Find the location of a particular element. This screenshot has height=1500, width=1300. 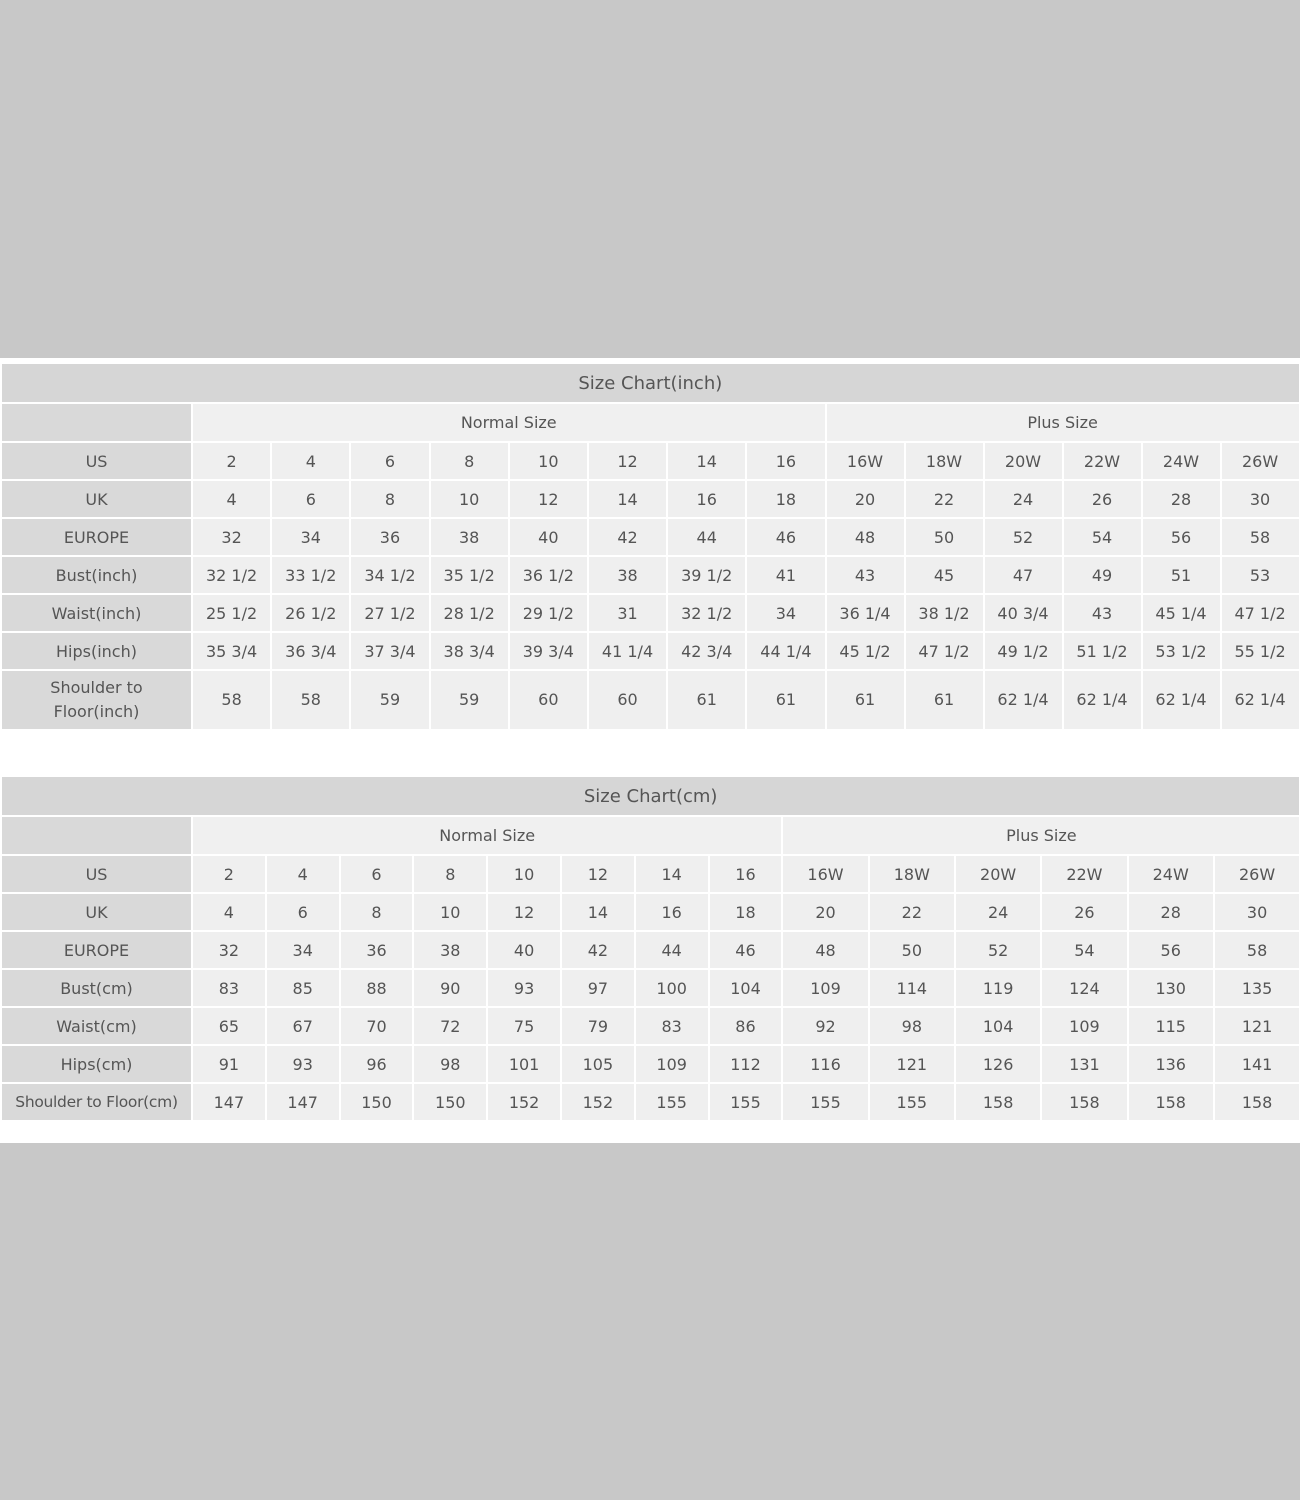

table-cell: 32 1/2 is located at coordinates (707, 613).